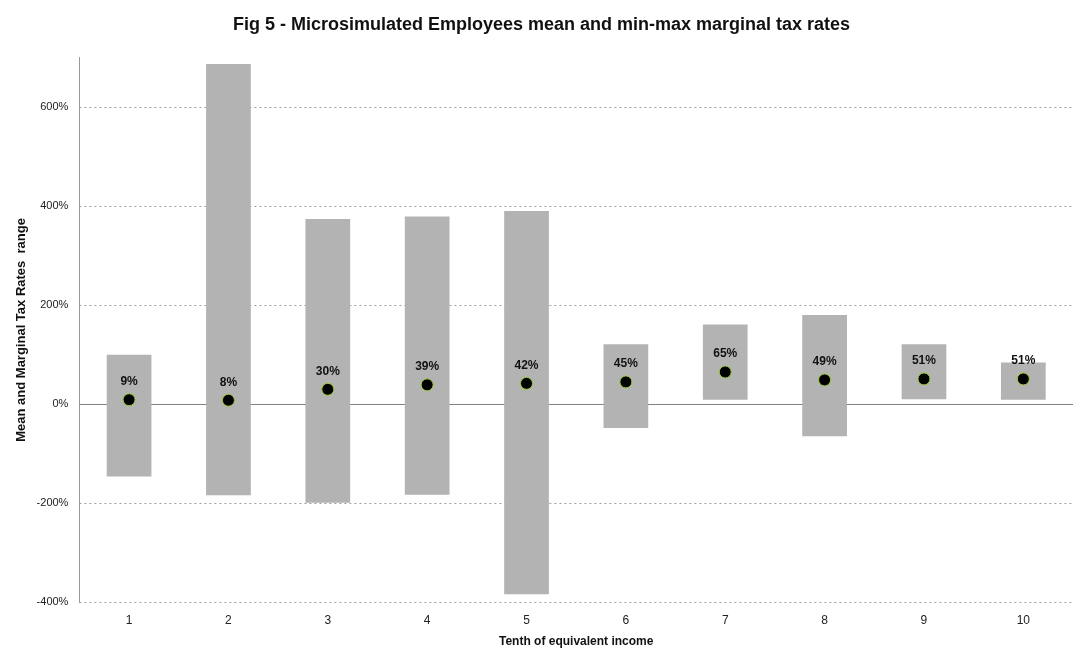  What do you see at coordinates (229, 619) in the screenshot?
I see `x-tick-label: 2` at bounding box center [229, 619].